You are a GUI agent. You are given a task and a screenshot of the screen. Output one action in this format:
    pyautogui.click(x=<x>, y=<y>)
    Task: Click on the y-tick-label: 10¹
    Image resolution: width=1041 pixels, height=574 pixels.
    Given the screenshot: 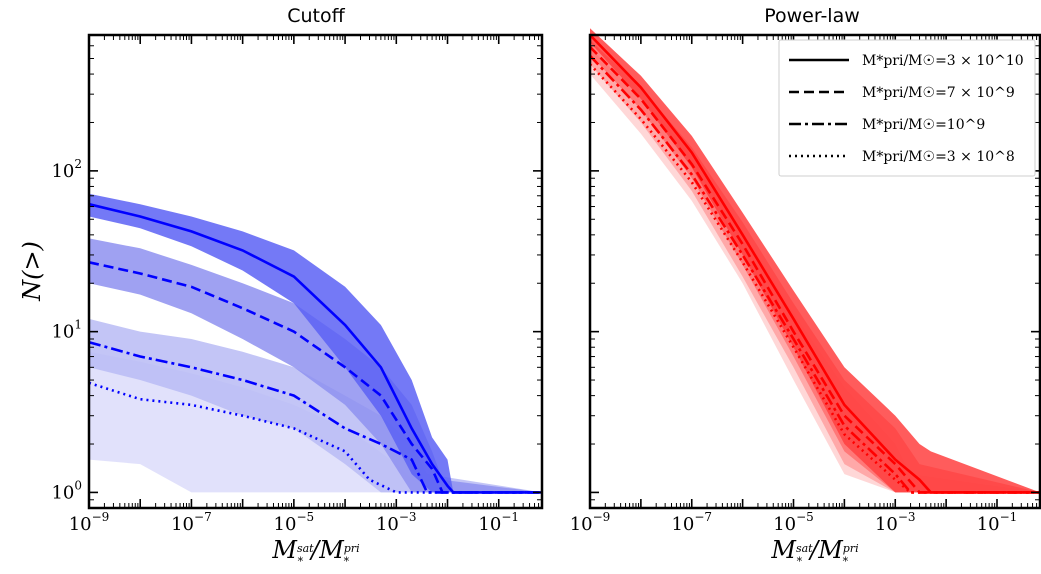 What is the action you would take?
    pyautogui.click(x=66, y=330)
    